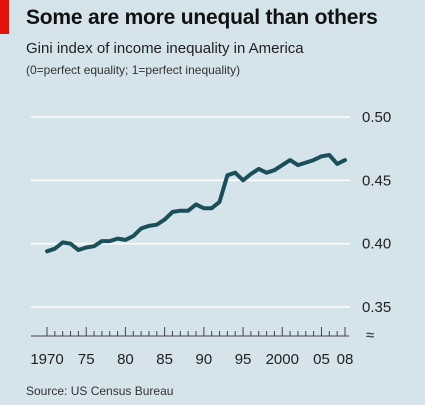 The height and width of the screenshot is (405, 425). Describe the element at coordinates (376, 307) in the screenshot. I see `y-tick-label: 0.35` at that location.